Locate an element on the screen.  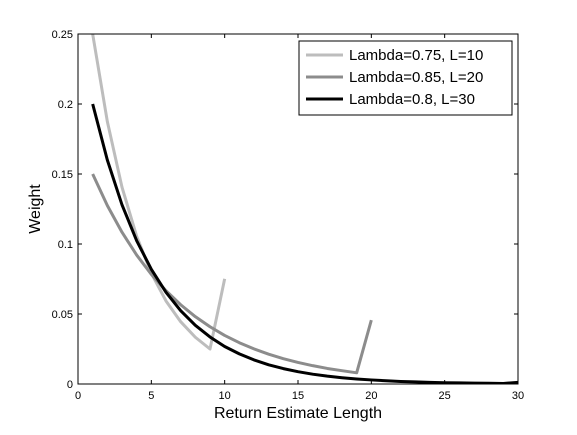
legend-label: Lambda=0.85, L=20 is located at coordinates (416, 77).